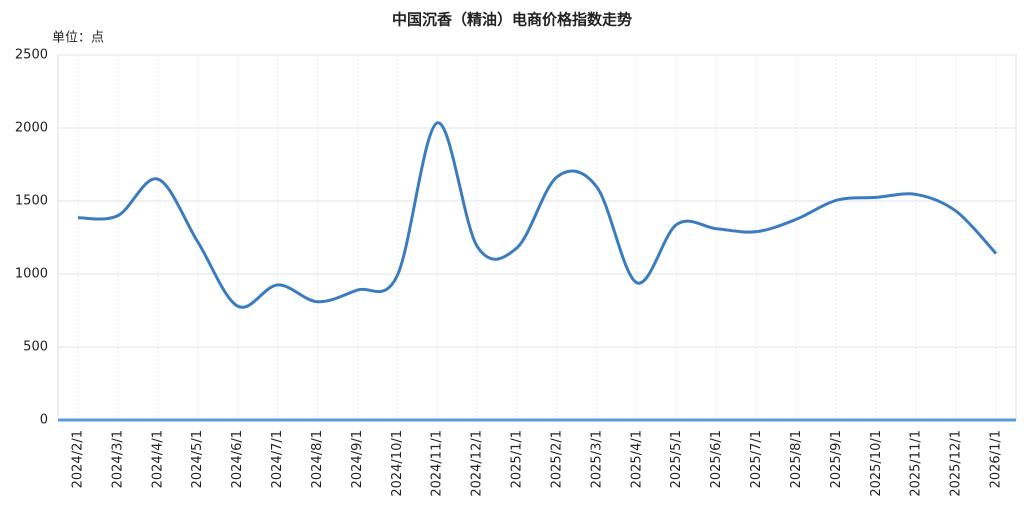  I want to click on x-tick-label: 2025/12/1, so click(956, 463).